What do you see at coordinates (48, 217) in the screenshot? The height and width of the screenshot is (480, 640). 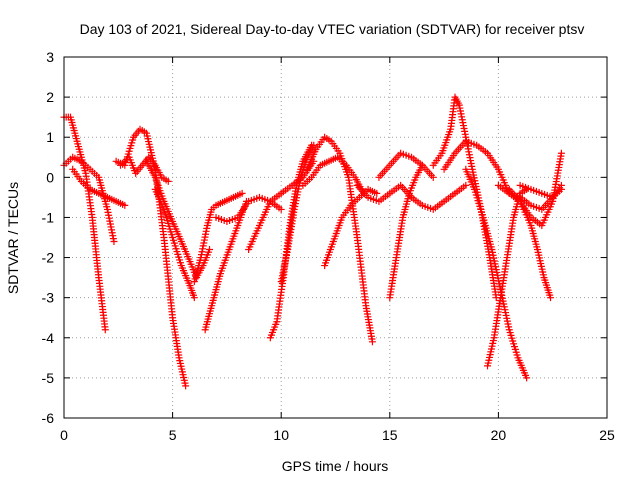 I see `y-tick-label: -1` at bounding box center [48, 217].